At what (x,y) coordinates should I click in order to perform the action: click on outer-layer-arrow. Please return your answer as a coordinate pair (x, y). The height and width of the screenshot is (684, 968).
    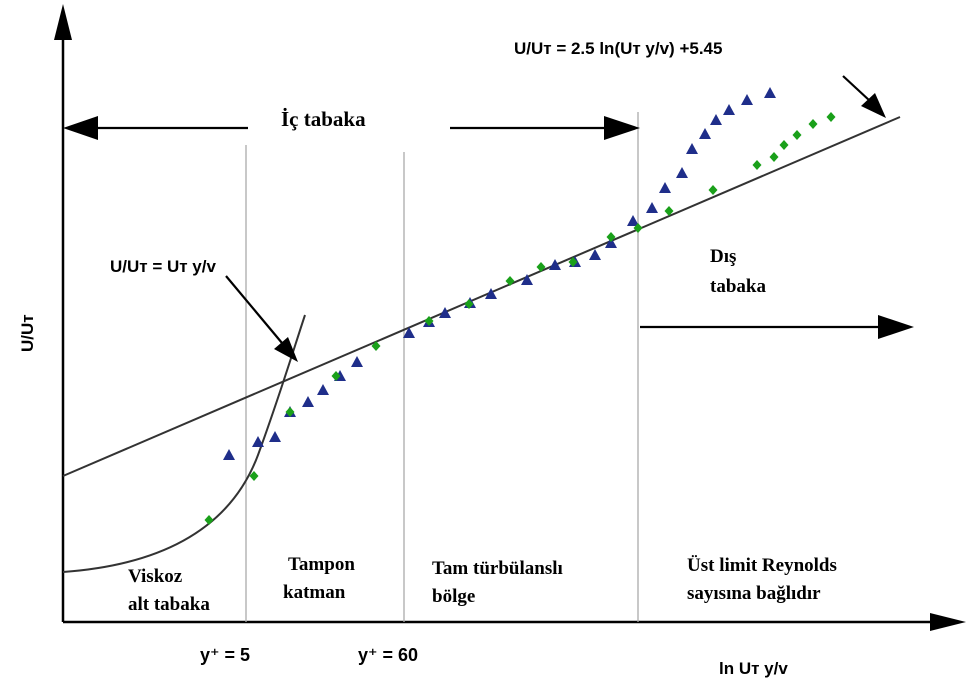
    Looking at the image, I should click on (777, 327).